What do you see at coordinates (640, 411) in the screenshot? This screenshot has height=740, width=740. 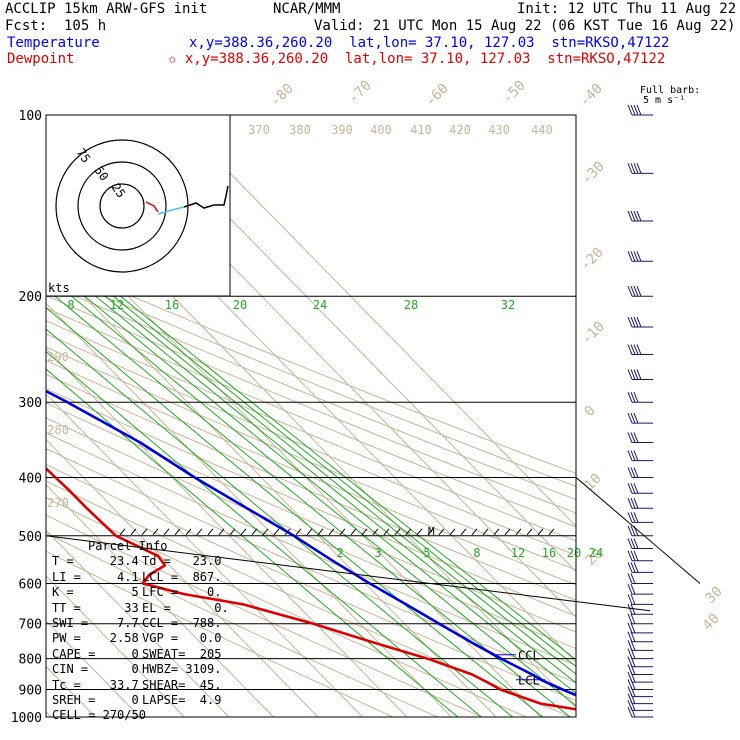 I see `wind-barbs` at bounding box center [640, 411].